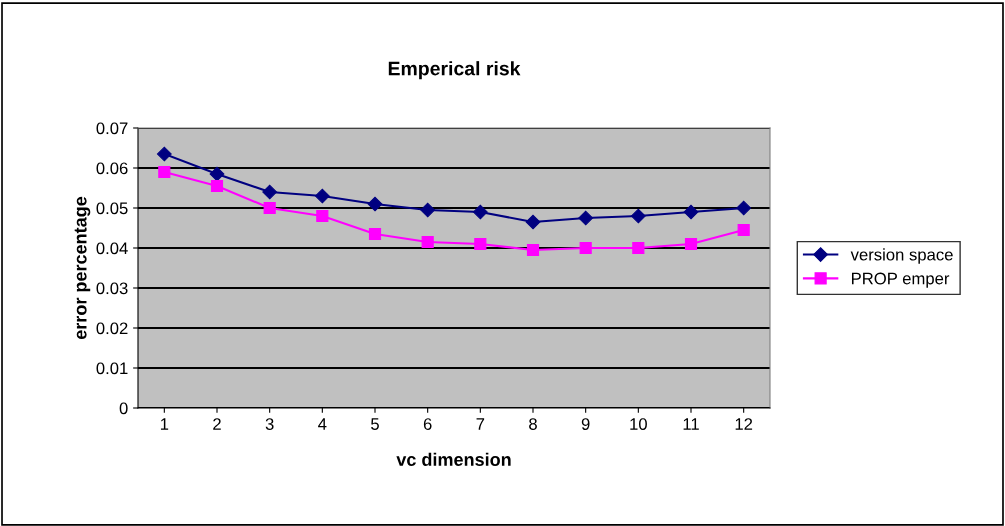 This screenshot has height=526, width=1005. What do you see at coordinates (217, 424) in the screenshot?
I see `x-tick-label: 2` at bounding box center [217, 424].